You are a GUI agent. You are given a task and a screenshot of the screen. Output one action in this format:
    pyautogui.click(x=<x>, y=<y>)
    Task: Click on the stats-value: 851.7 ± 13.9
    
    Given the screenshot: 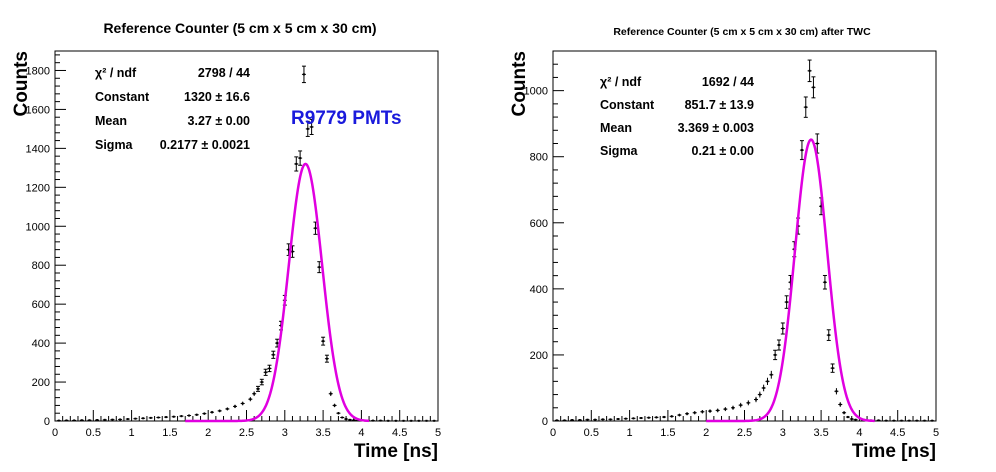 What is the action you would take?
    pyautogui.click(x=719, y=105)
    